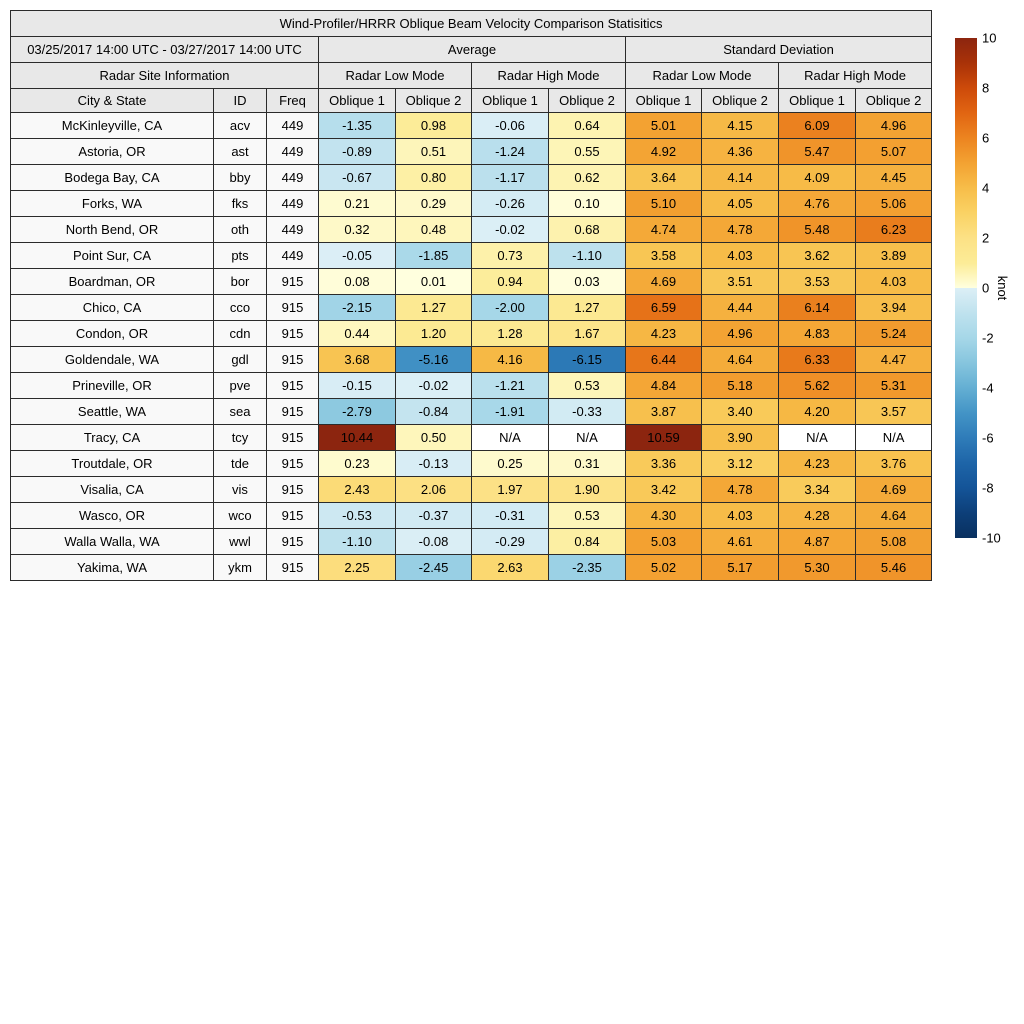 The image size is (1024, 1024). What do you see at coordinates (817, 125) in the screenshot?
I see `value-cell: 6.09` at bounding box center [817, 125].